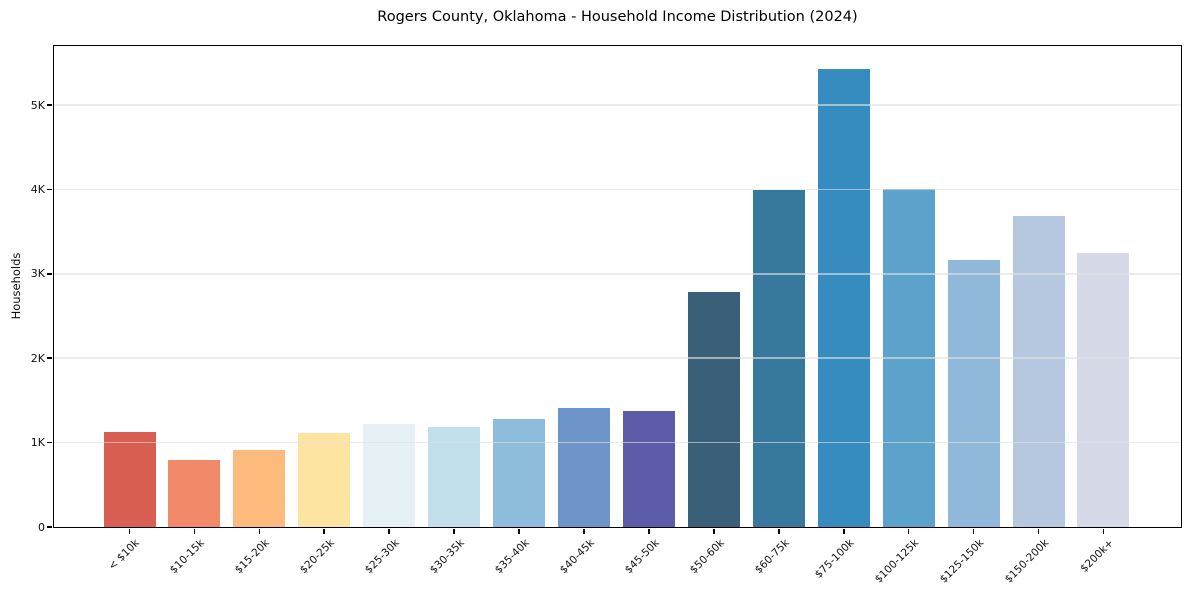 This screenshot has height=590, width=1189. What do you see at coordinates (317, 557) in the screenshot?
I see `x-tick-label: $20-25k` at bounding box center [317, 557].